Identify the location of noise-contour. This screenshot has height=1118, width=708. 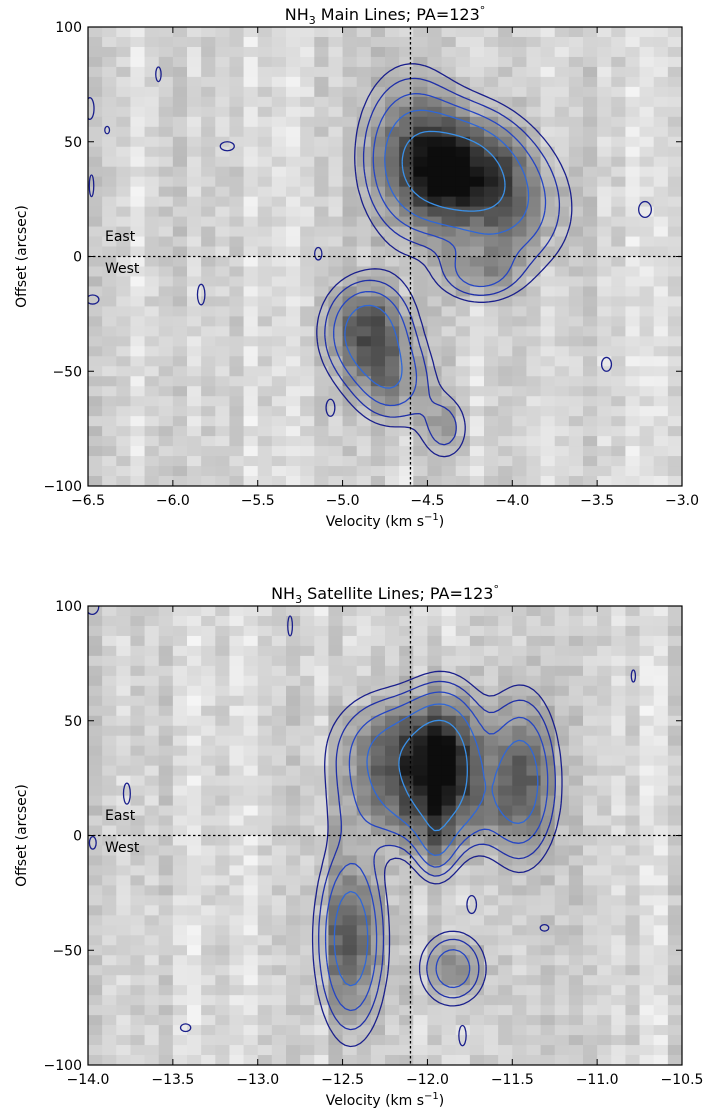
(107, 130).